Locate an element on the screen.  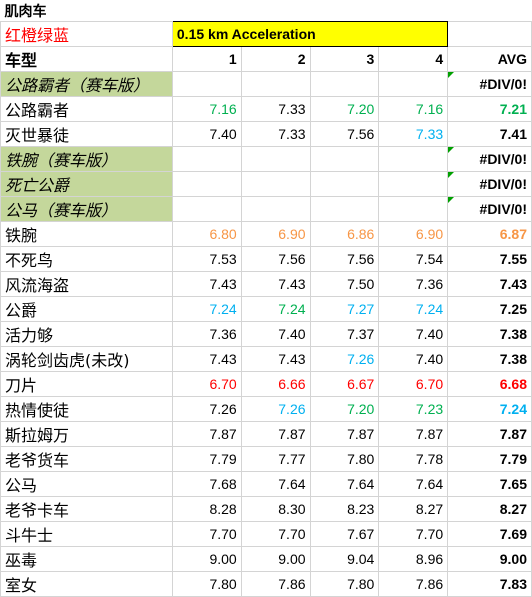
avg-cell: 7.55 is located at coordinates (489, 259).